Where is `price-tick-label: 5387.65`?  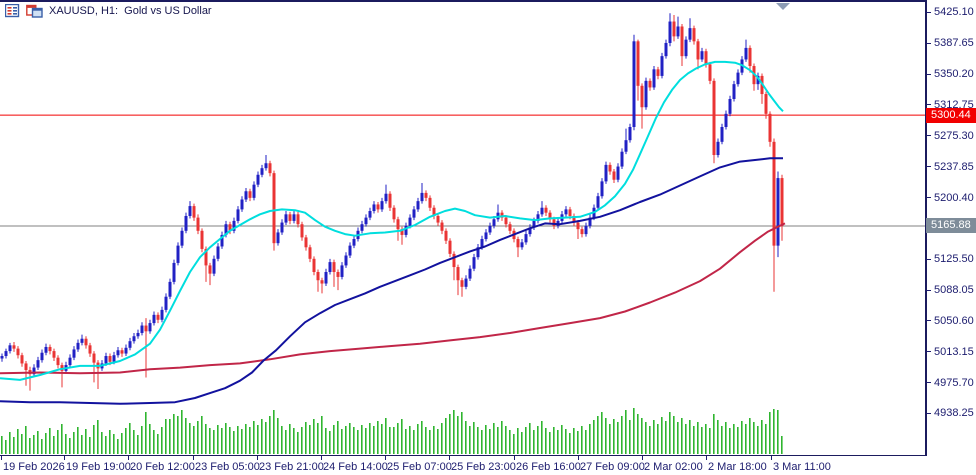 price-tick-label: 5387.65 is located at coordinates (950, 43).